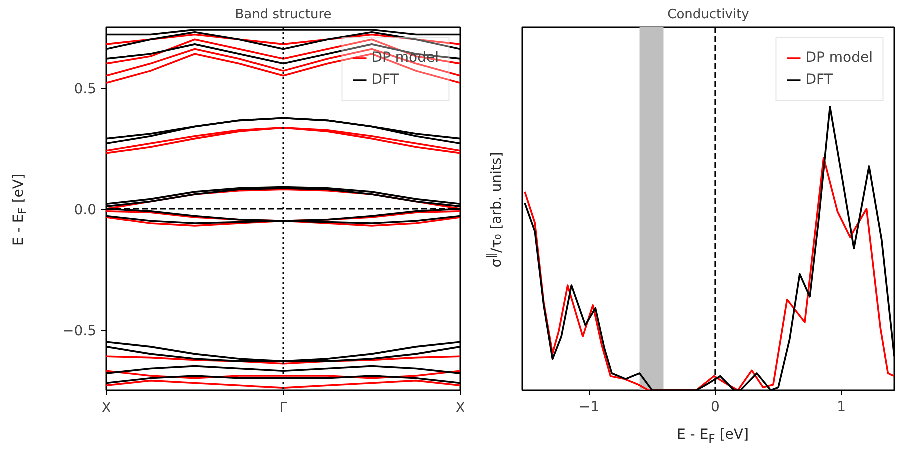 The image size is (910, 463). What do you see at coordinates (284, 408) in the screenshot?
I see `x-tick-label: Γ` at bounding box center [284, 408].